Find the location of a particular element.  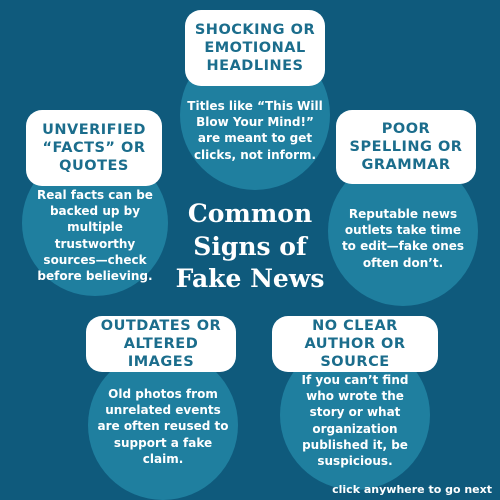

page-title: Common Signs of Fake News is located at coordinates (250, 246).